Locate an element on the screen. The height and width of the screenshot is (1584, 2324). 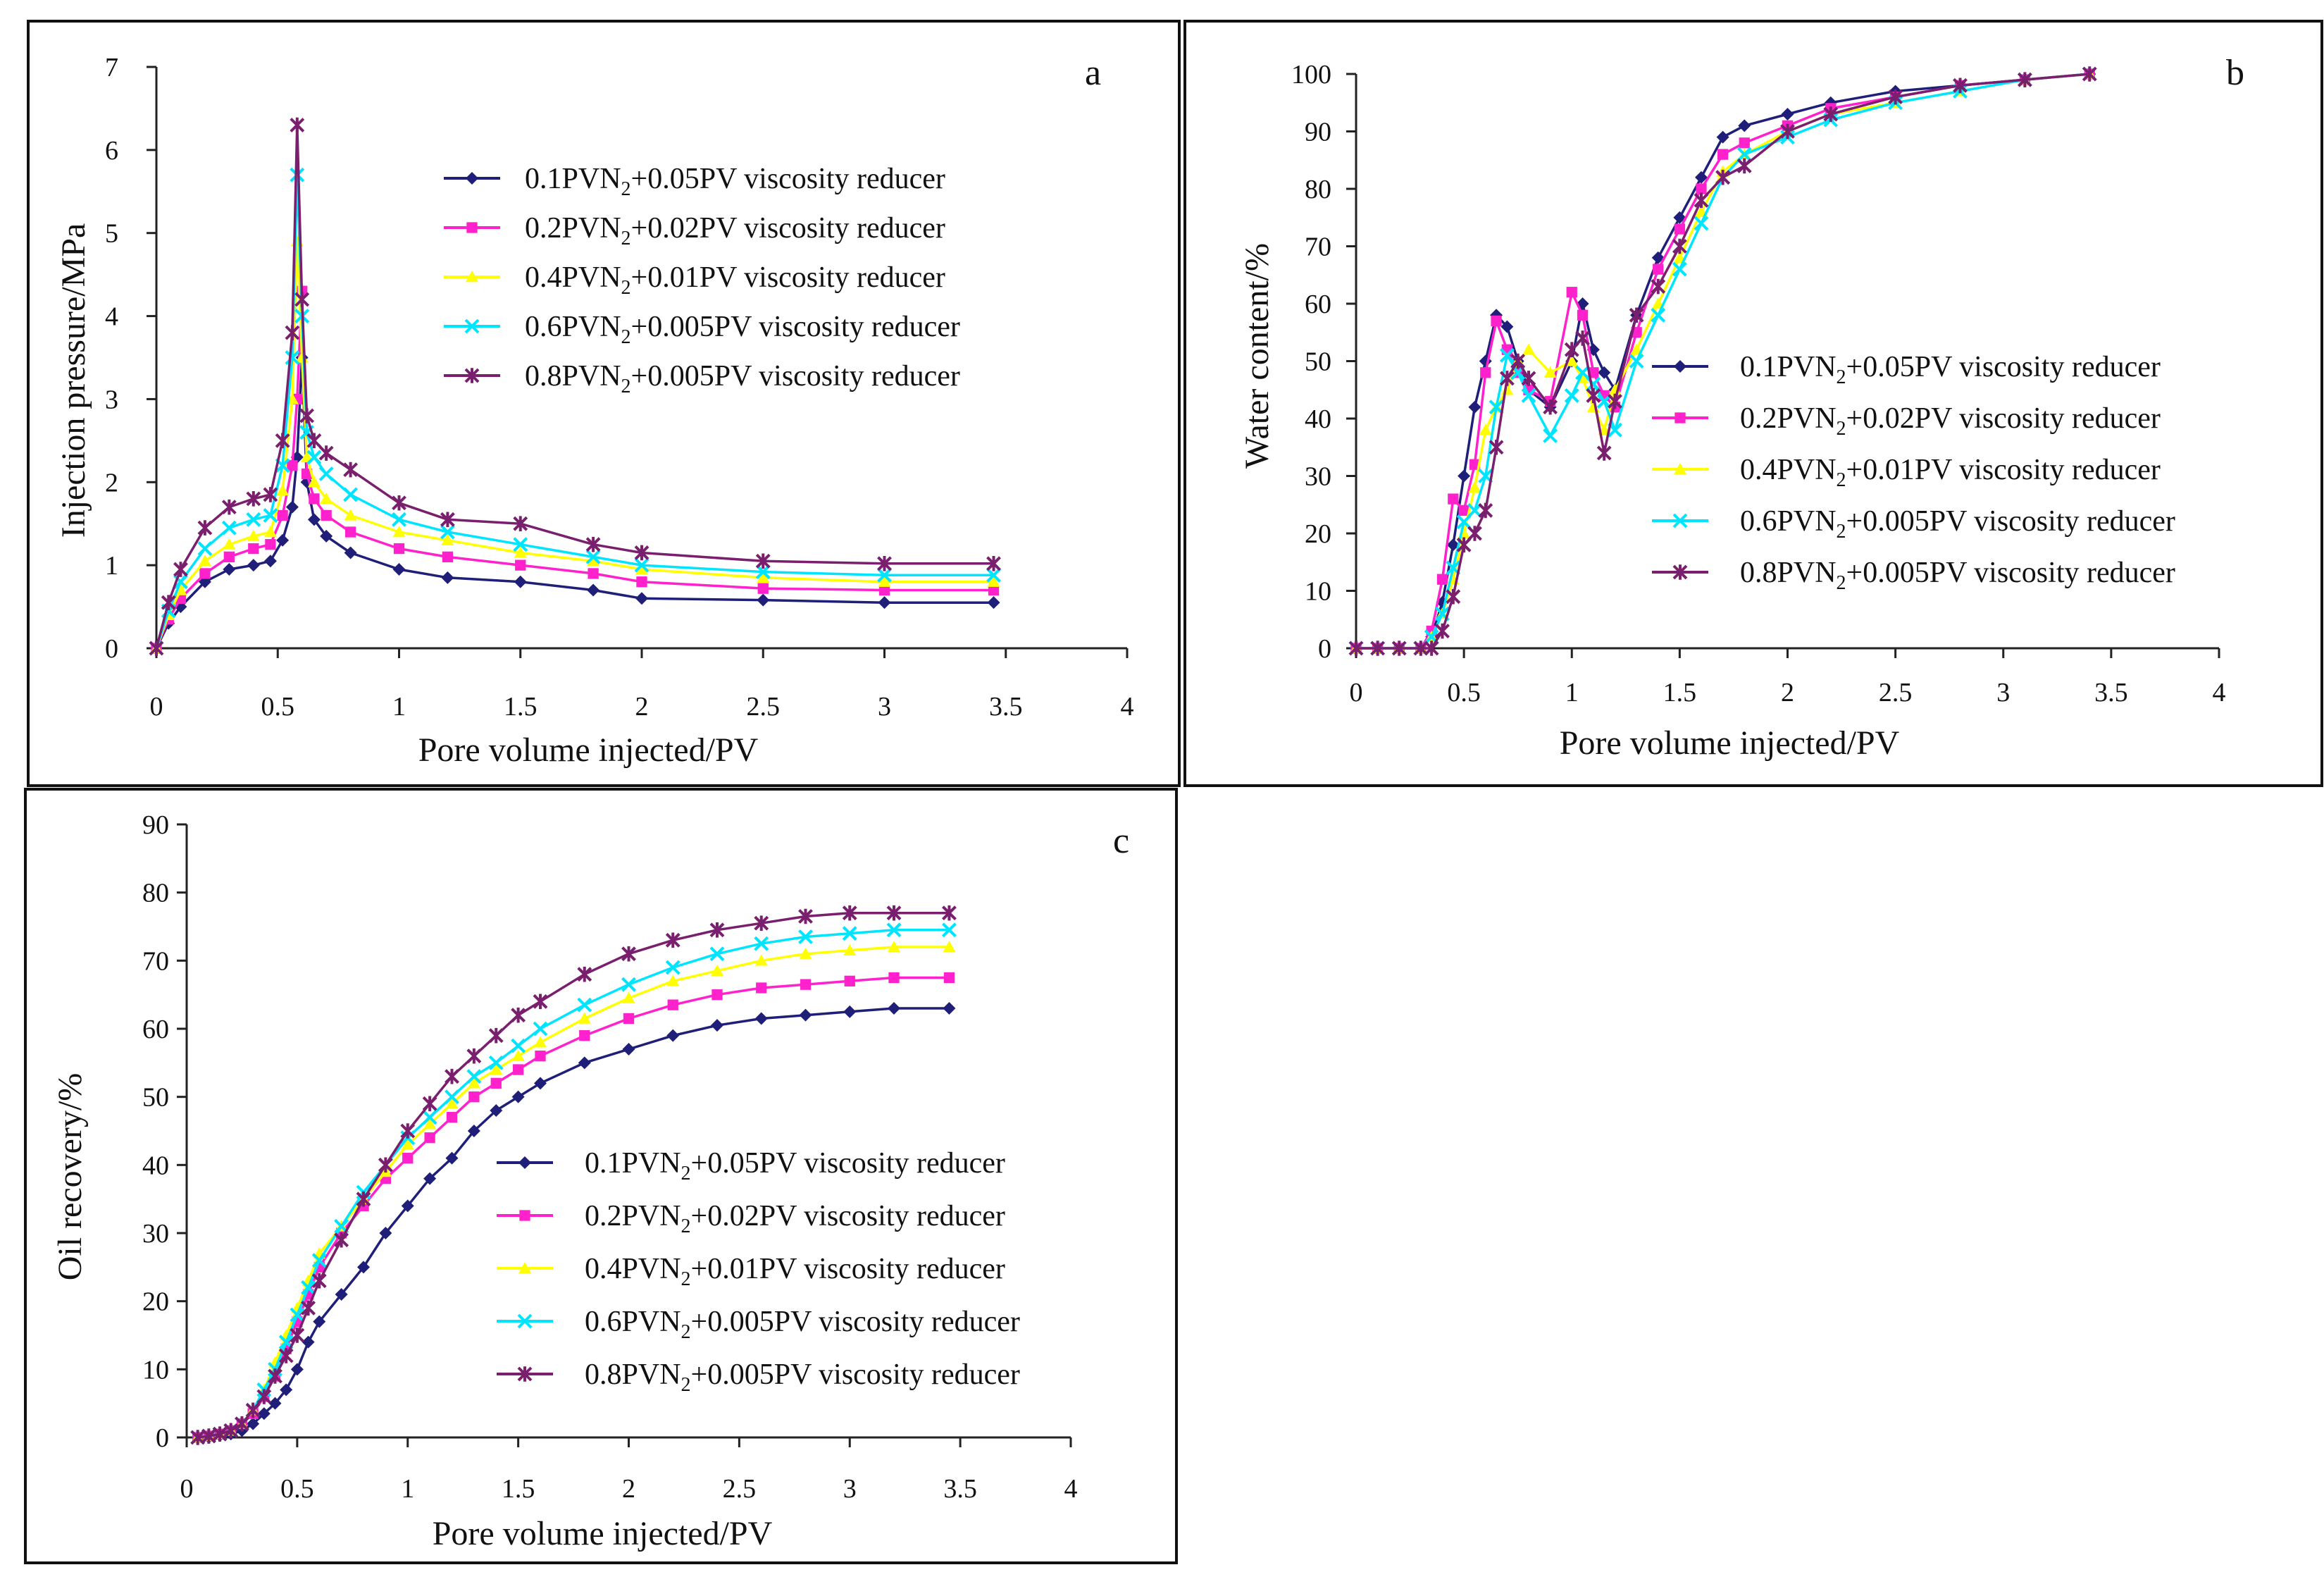
panel-c-legend-label-rest: +0.01PV viscosity reducer is located at coordinates (848, 1269).